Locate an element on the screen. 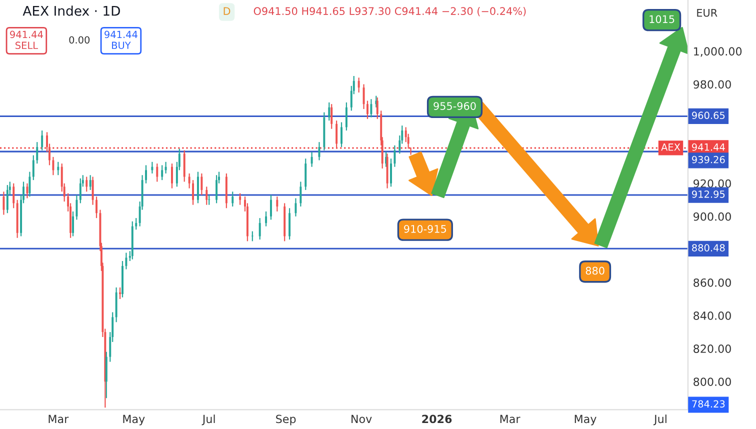 The image size is (756, 429). y-tick-label: 820.00 is located at coordinates (712, 348).